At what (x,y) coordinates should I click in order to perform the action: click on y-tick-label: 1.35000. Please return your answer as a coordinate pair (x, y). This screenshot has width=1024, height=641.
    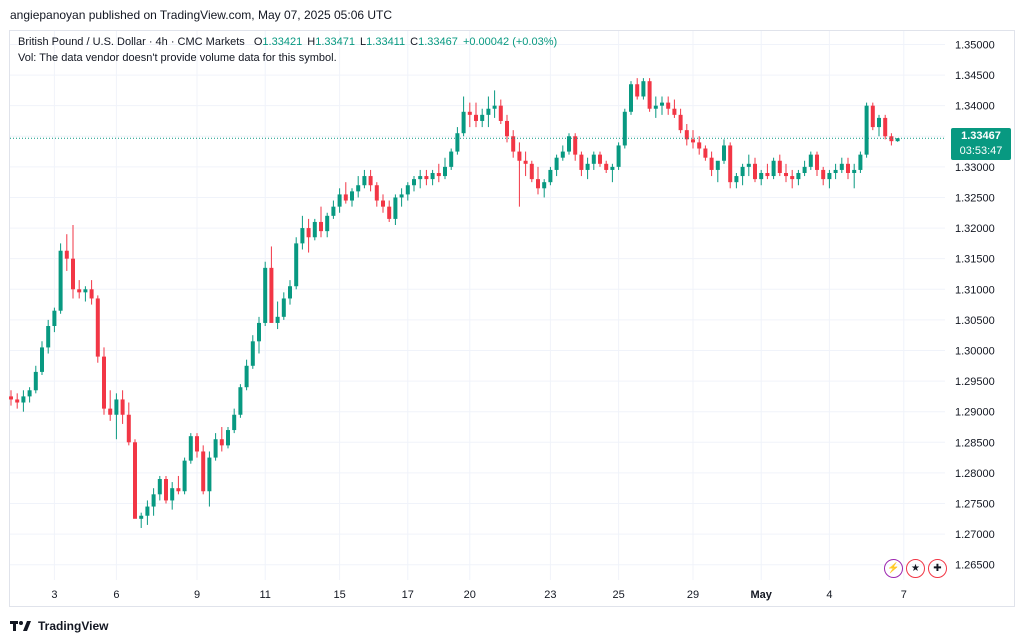
    Looking at the image, I should click on (975, 45).